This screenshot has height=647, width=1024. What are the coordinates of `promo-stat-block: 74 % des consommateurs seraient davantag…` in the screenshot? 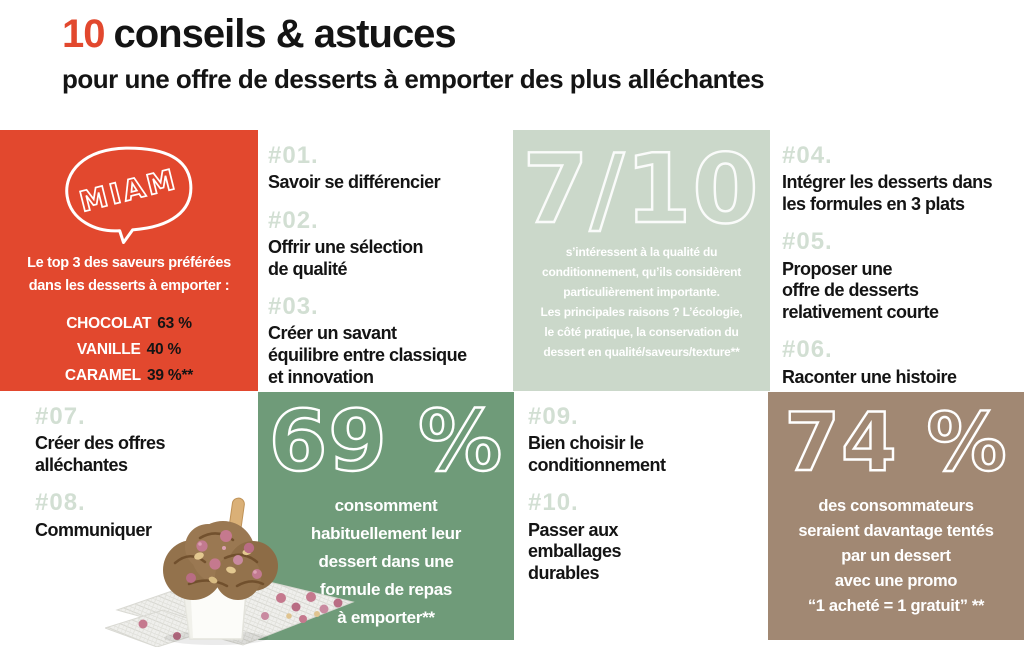 It's located at (896, 516).